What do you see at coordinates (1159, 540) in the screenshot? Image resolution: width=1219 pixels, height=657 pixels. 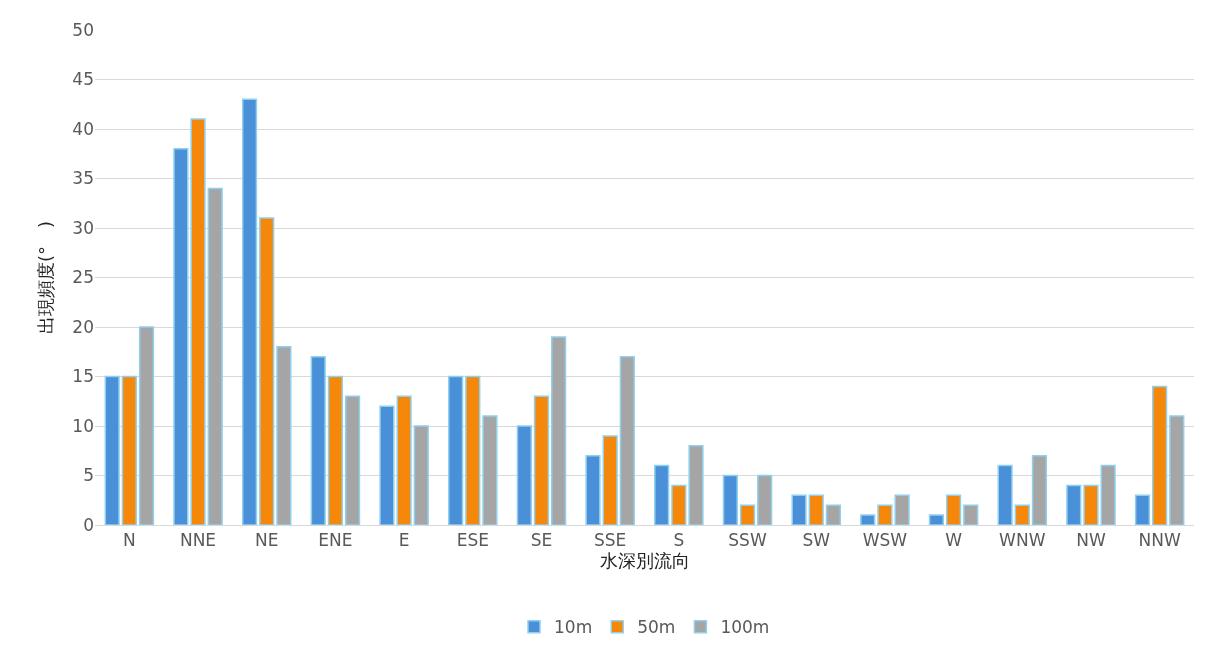 I see `x-tick-label: NNW` at bounding box center [1159, 540].